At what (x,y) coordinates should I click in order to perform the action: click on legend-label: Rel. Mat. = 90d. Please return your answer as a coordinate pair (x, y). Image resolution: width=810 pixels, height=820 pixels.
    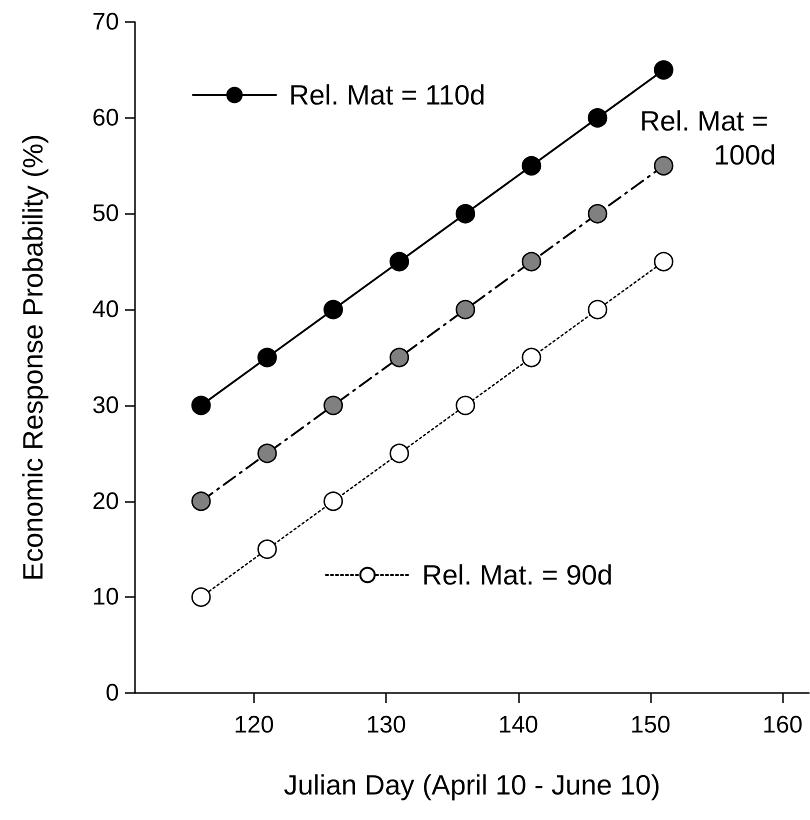
    Looking at the image, I should click on (517, 575).